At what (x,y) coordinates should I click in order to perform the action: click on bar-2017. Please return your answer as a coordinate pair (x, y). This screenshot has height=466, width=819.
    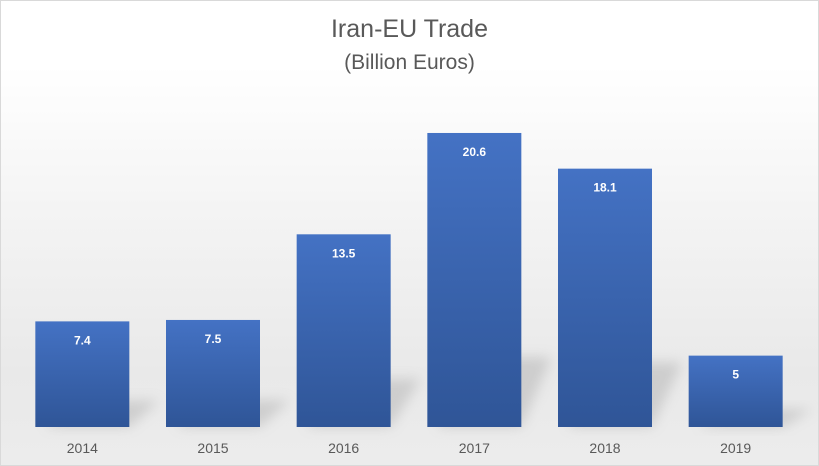
    Looking at the image, I should click on (474, 279).